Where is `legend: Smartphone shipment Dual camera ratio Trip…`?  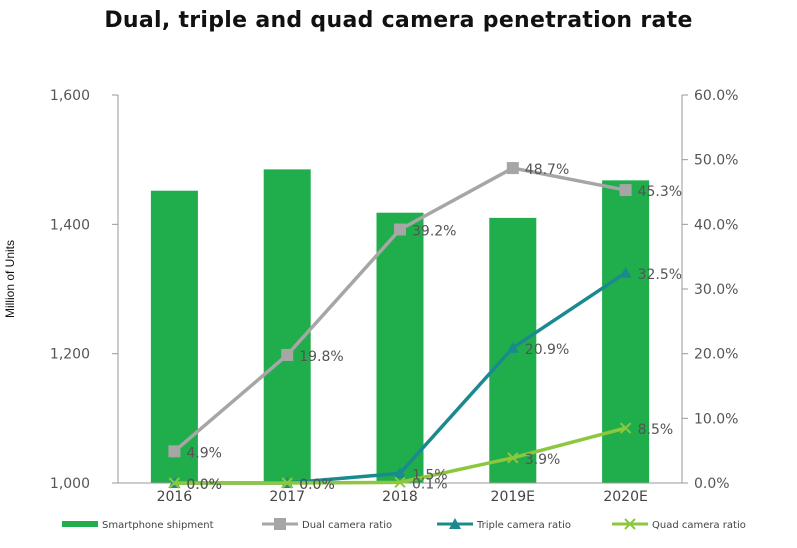
legend: Smartphone shipment Dual camera ratio Trip… is located at coordinates (404, 524).